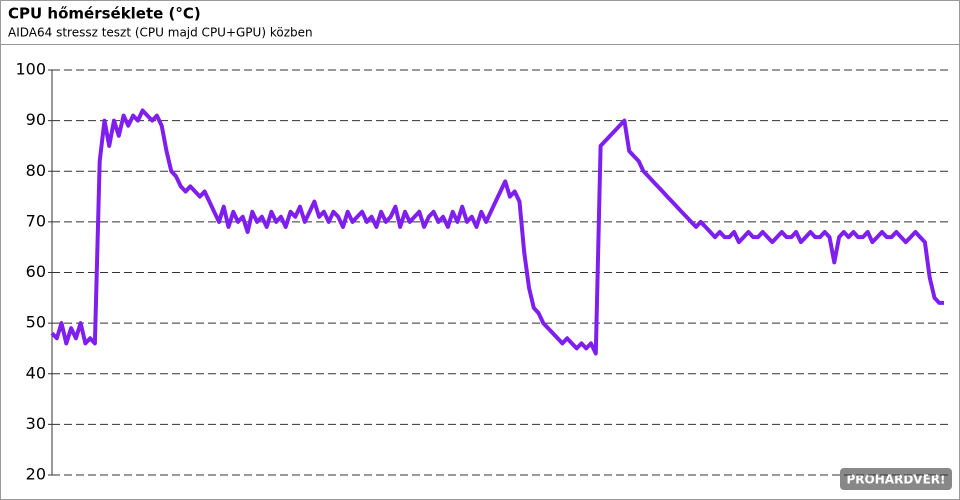 This screenshot has height=500, width=960. What do you see at coordinates (36, 170) in the screenshot?
I see `y-tick-label: 80` at bounding box center [36, 170].